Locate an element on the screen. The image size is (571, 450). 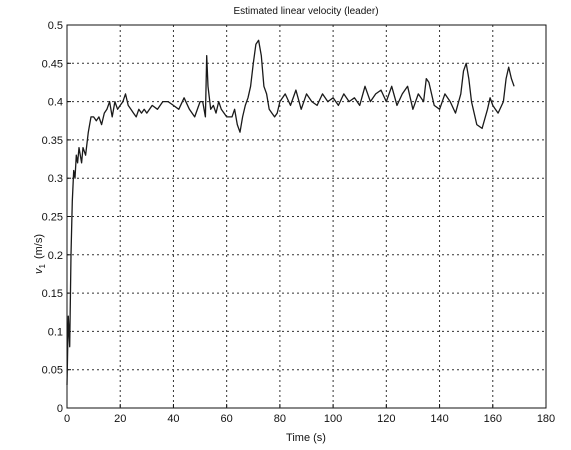
y-axis-label: v1 (m/s) is located at coordinates (40, 254).